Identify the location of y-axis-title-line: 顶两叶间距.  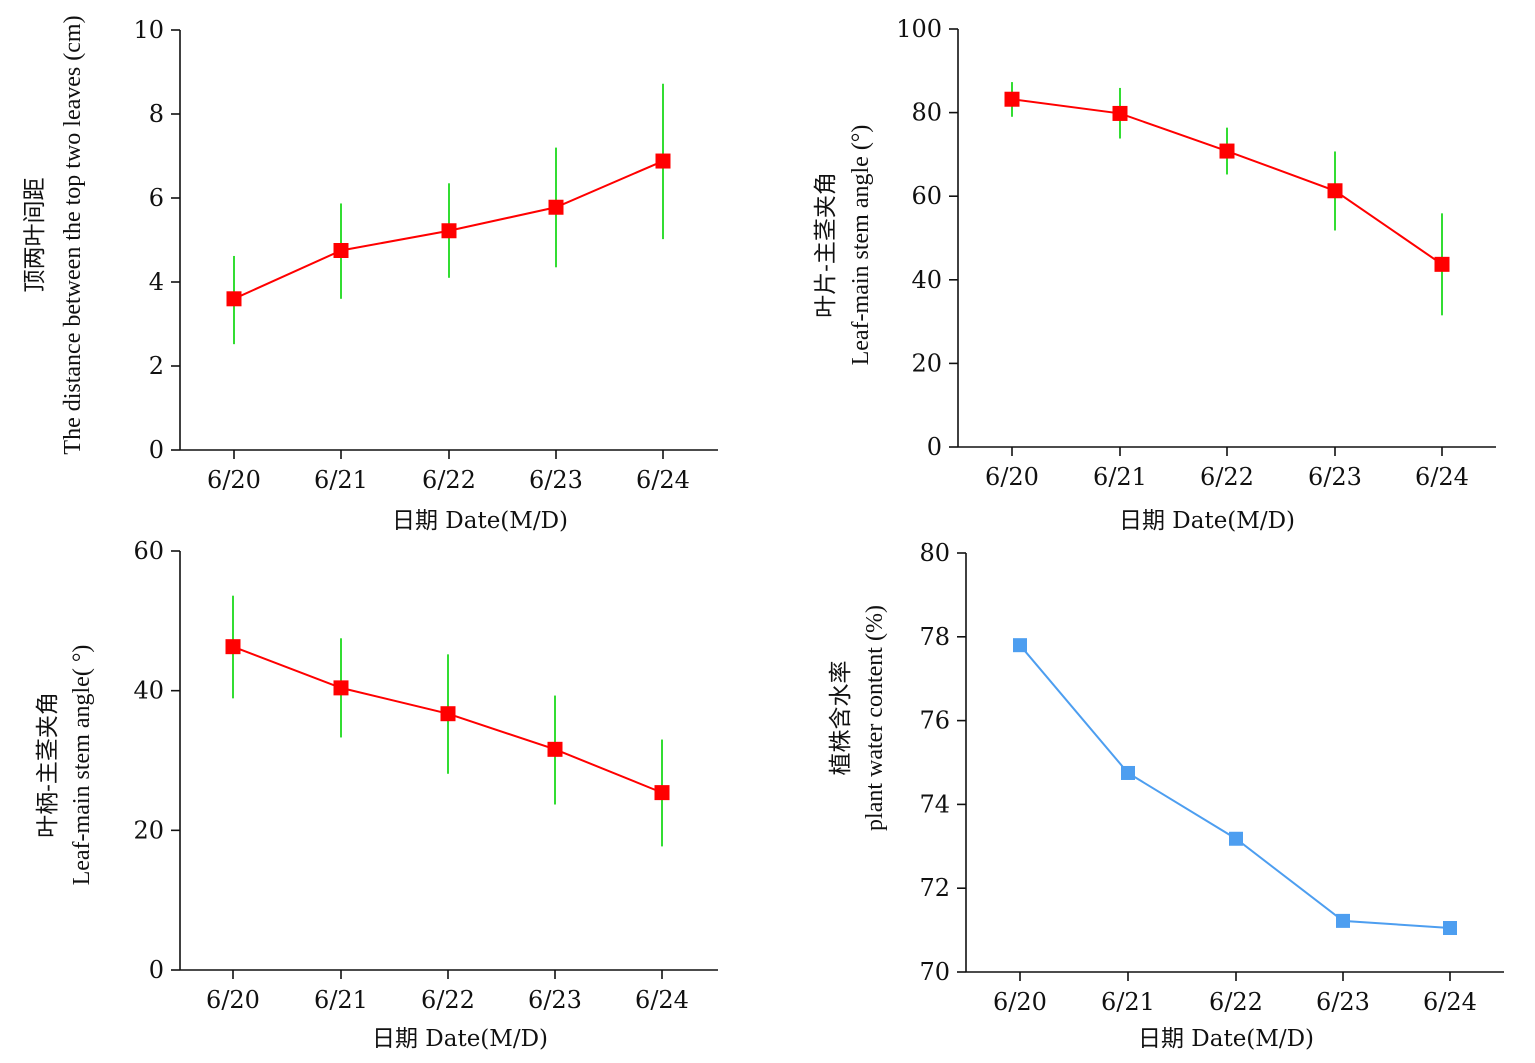
(35, 235).